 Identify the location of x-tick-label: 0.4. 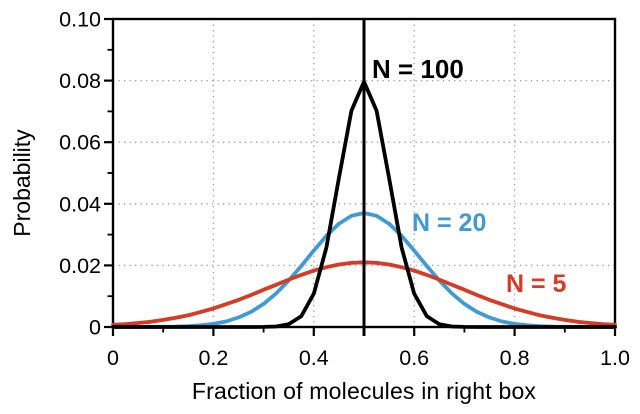
(314, 358).